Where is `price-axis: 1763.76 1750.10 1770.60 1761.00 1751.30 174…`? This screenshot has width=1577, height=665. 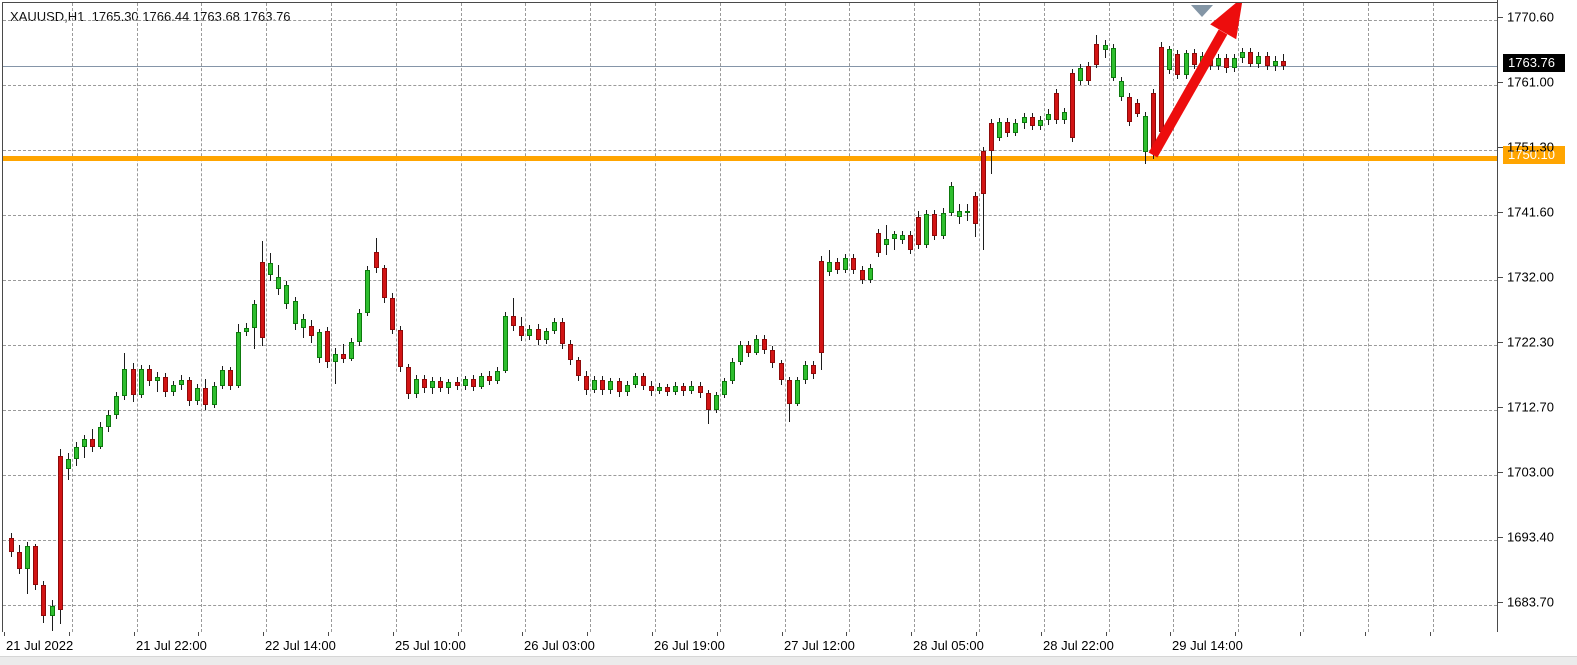 price-axis: 1763.76 1750.10 1770.60 1761.00 1751.30 174… is located at coordinates (1537, 316).